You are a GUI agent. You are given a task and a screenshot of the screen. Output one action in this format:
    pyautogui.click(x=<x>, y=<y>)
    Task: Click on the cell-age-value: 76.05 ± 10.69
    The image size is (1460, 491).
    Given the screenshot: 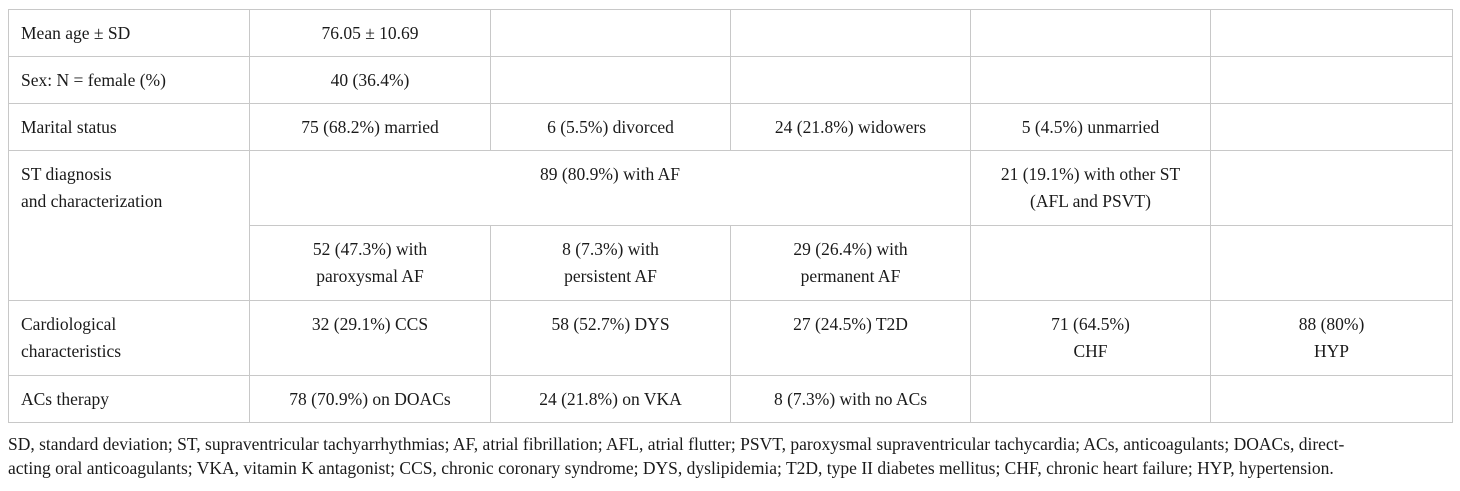 What is the action you would take?
    pyautogui.click(x=370, y=33)
    